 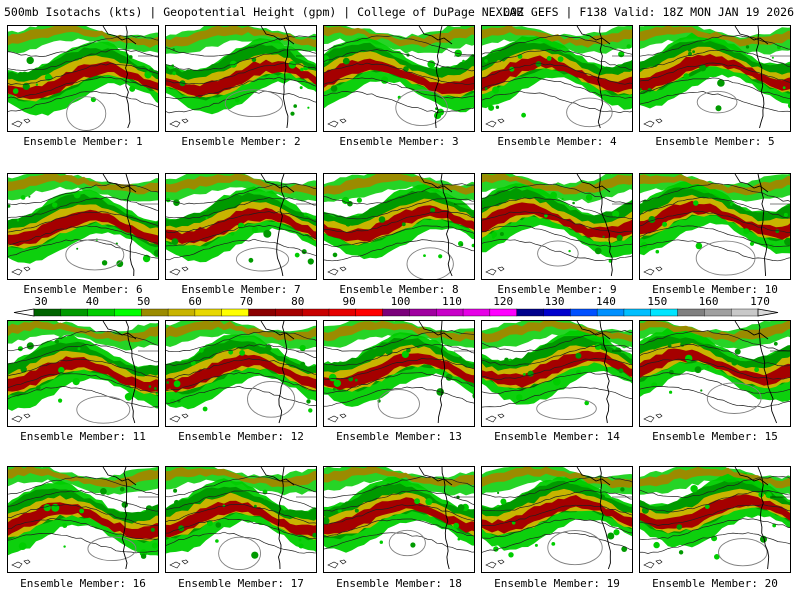 I want to click on island-outline, so click(x=179, y=123).